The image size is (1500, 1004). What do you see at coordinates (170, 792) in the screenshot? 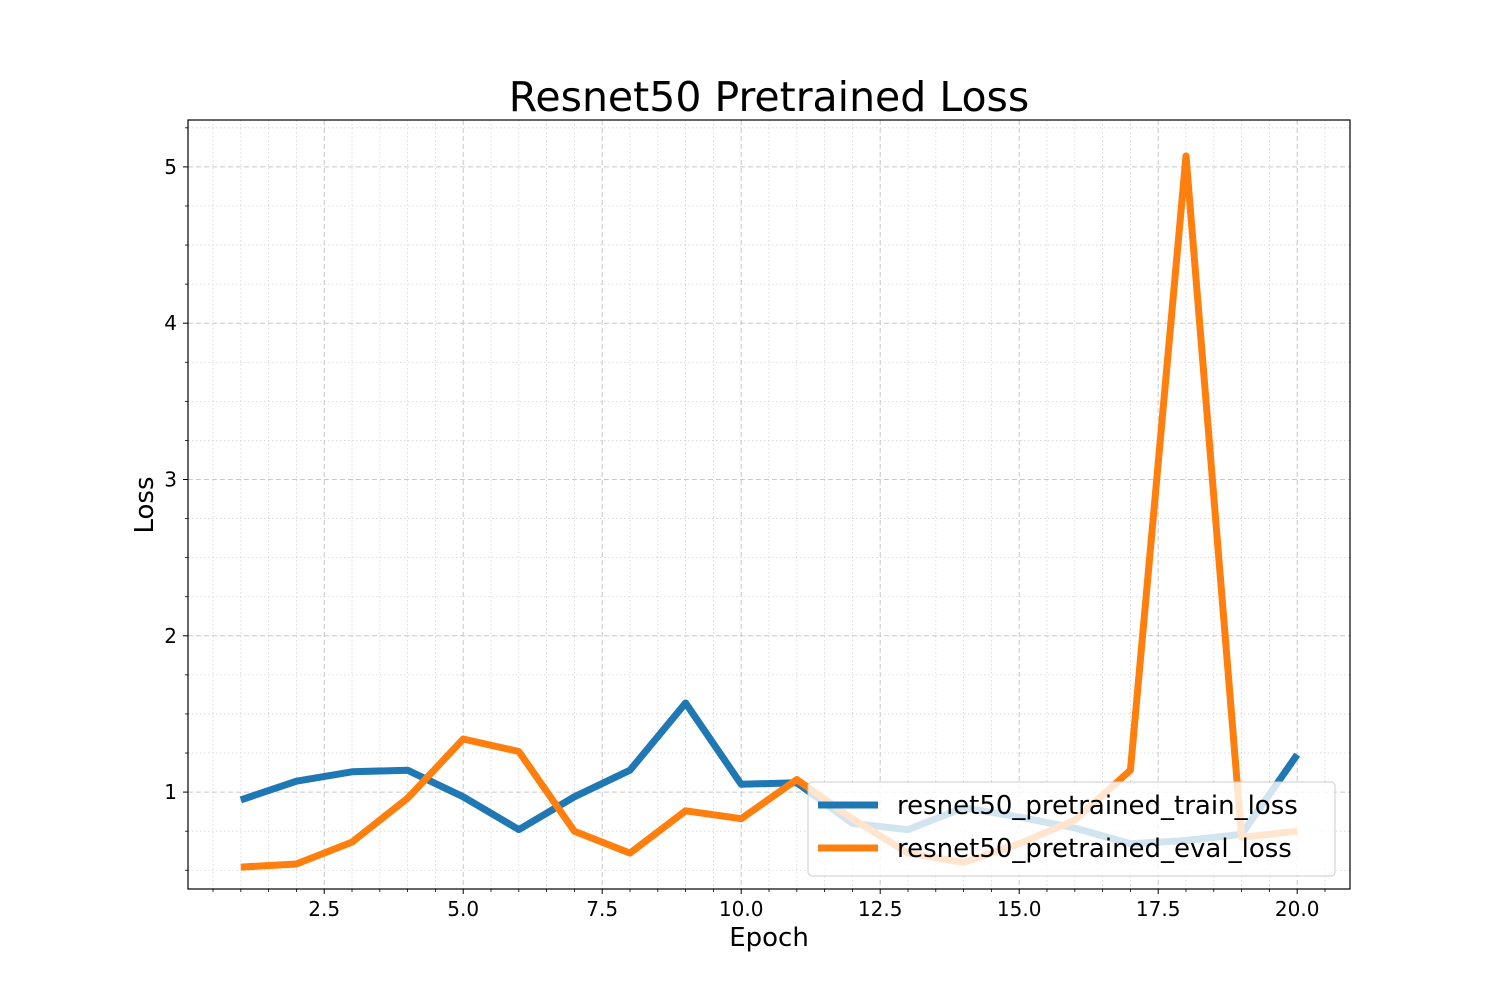
I see `y-tick-label: 1` at bounding box center [170, 792].